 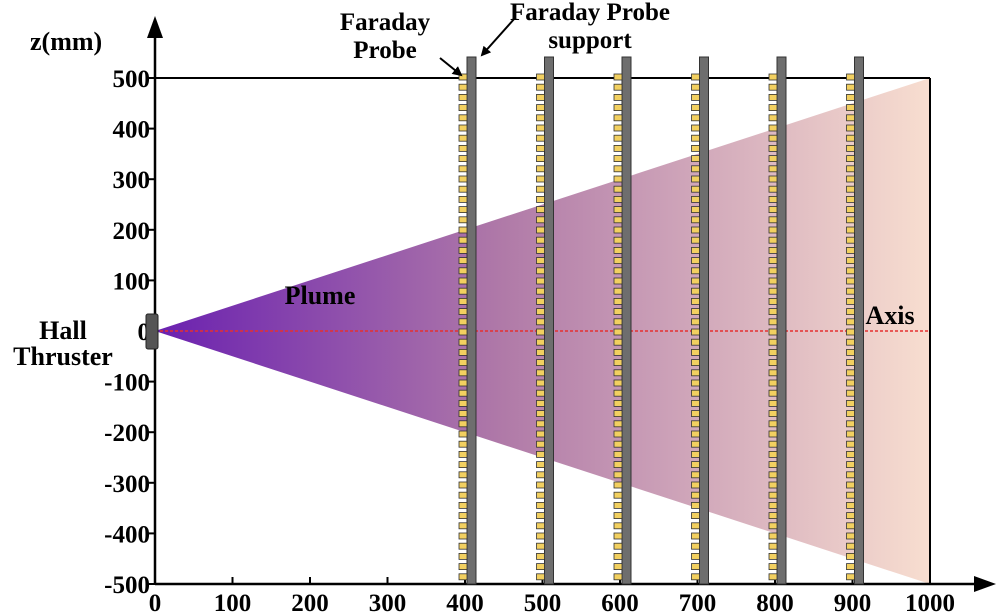 I want to click on probe-array, so click(x=622, y=320).